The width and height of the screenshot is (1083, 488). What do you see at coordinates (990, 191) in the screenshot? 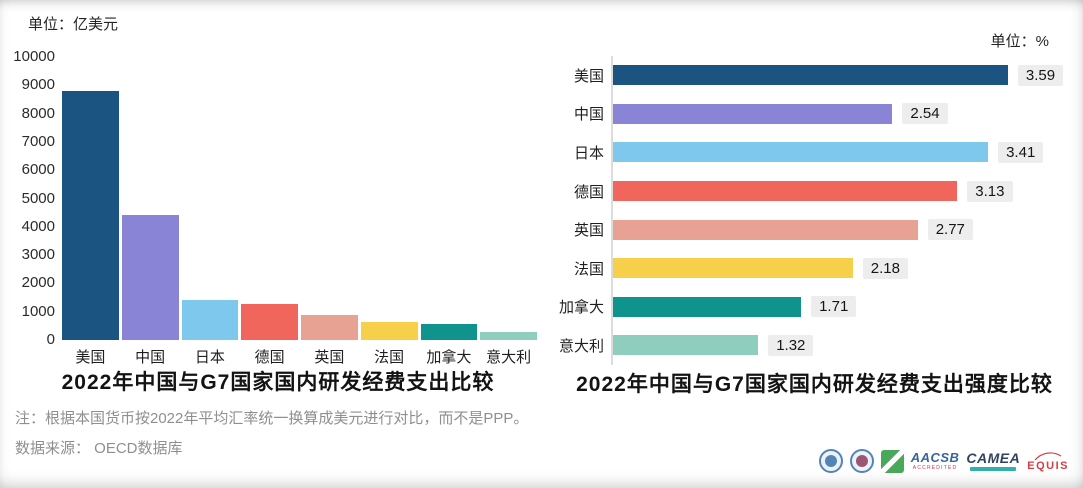
I see `value-label: 3.13` at bounding box center [990, 191].